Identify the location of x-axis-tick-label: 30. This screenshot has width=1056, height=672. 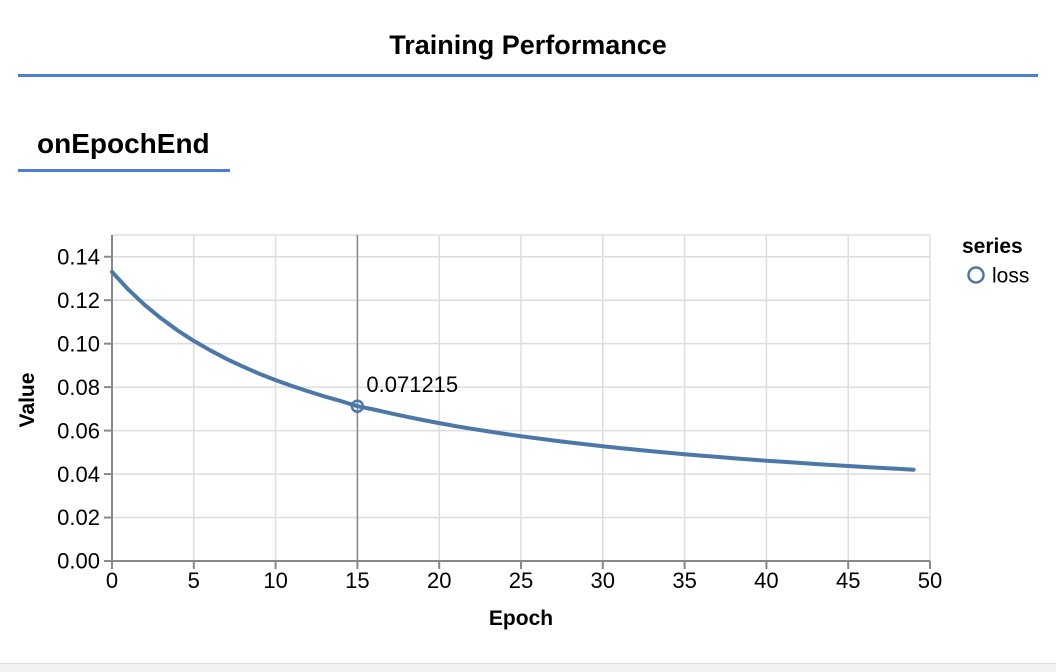
(603, 580).